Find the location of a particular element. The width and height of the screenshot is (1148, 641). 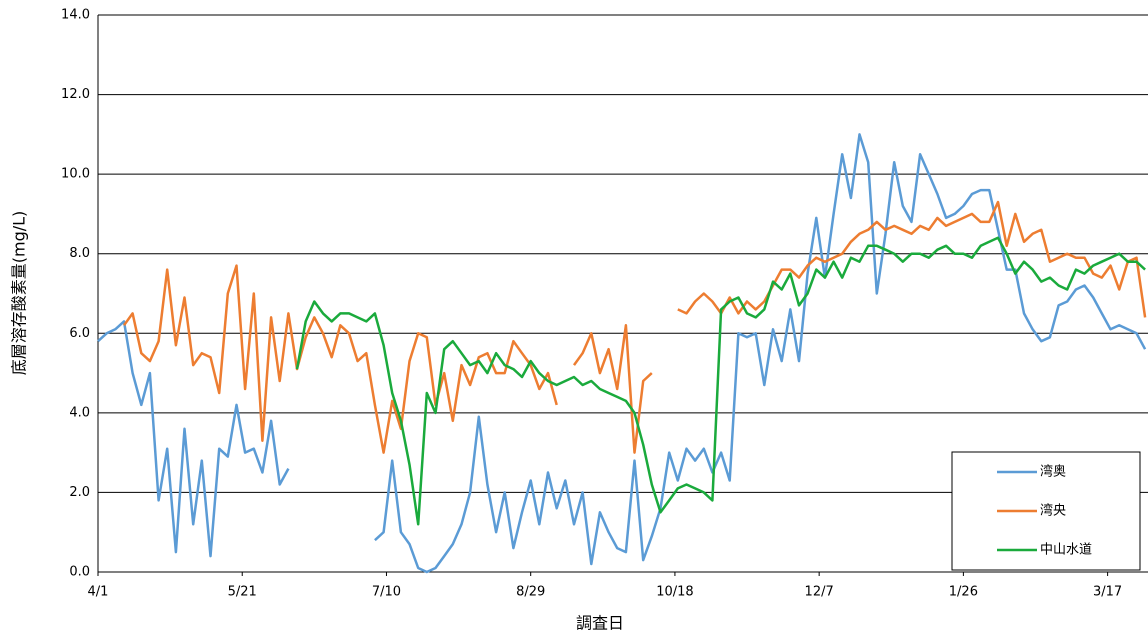

y-tick-label: 8.0 is located at coordinates (79, 253).